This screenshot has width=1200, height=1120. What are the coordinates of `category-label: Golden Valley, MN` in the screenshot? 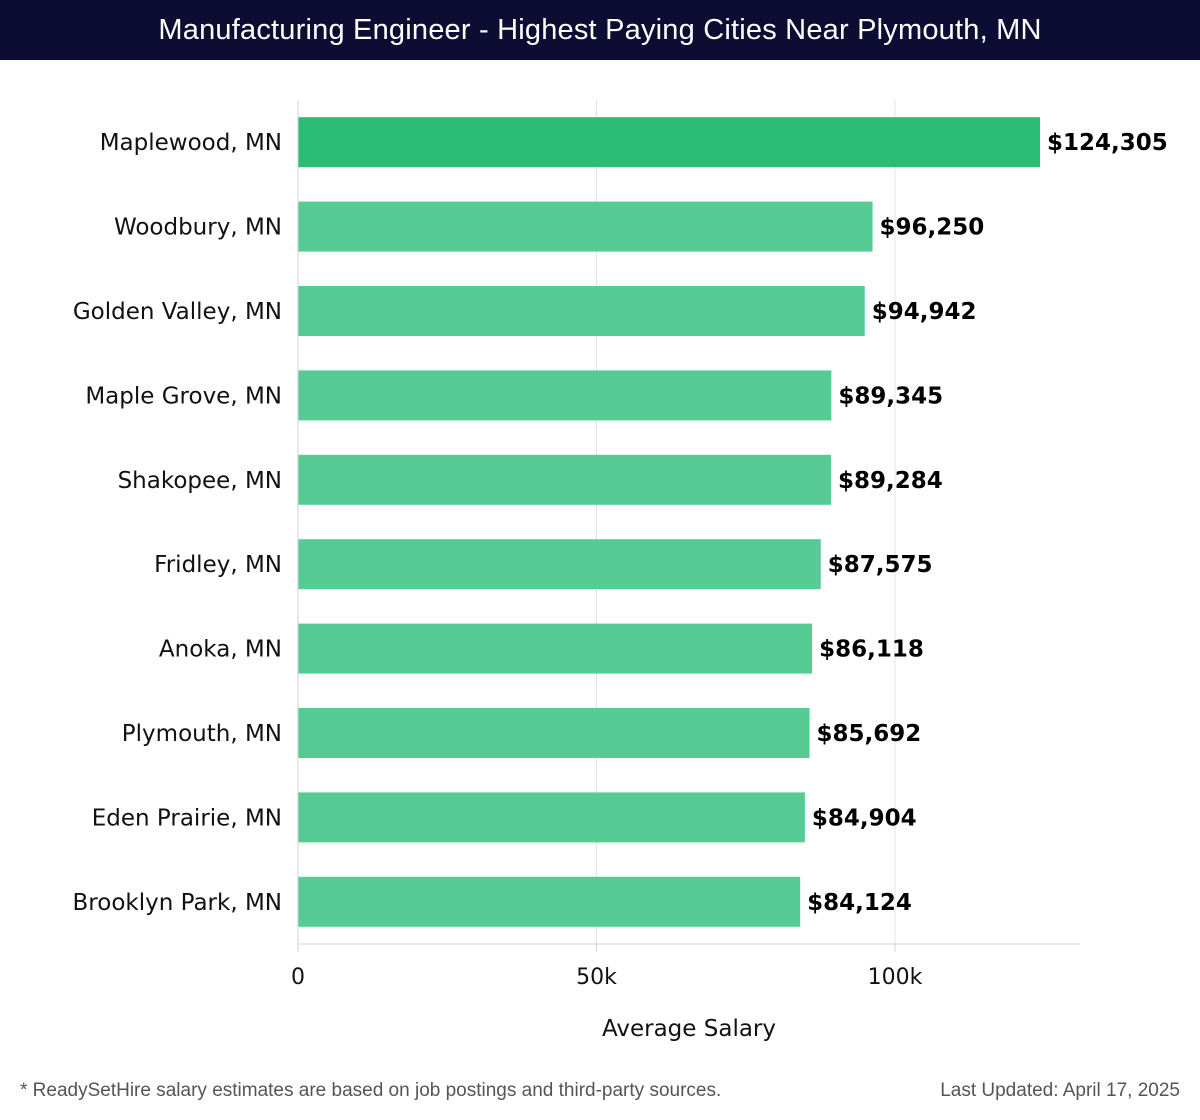 It's located at (177, 312).